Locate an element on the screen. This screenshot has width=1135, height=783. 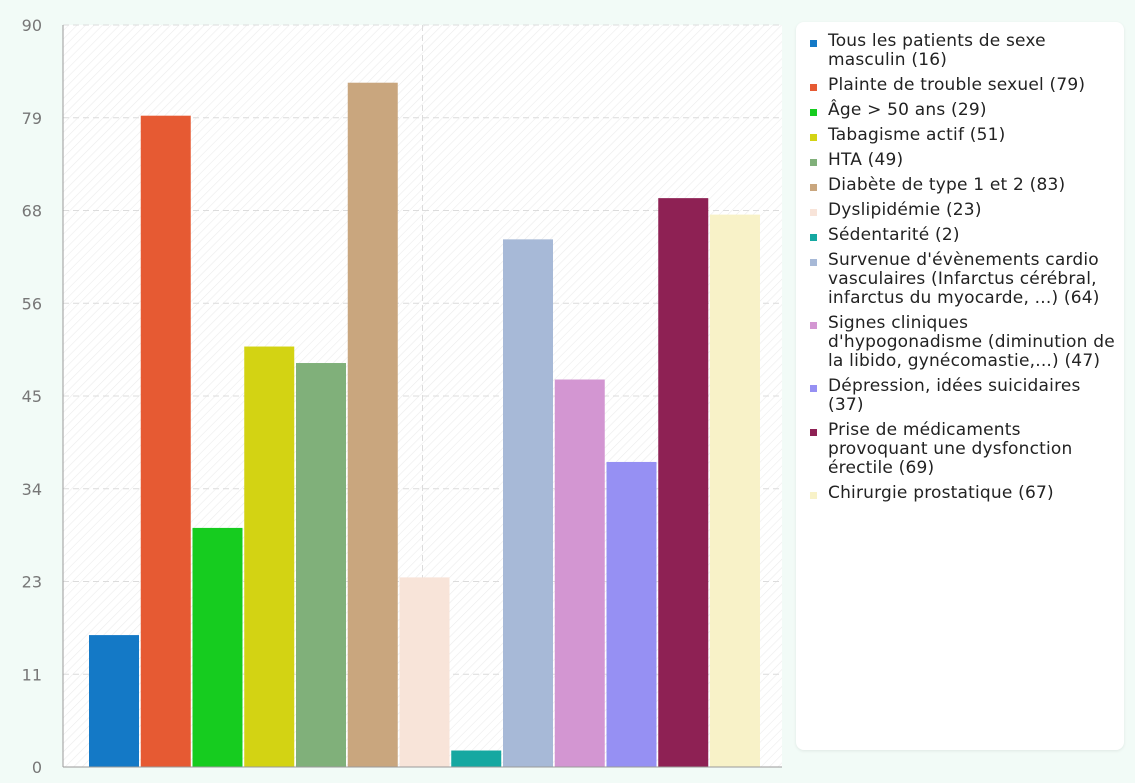
y-tick-label: 90 is located at coordinates (32, 25).